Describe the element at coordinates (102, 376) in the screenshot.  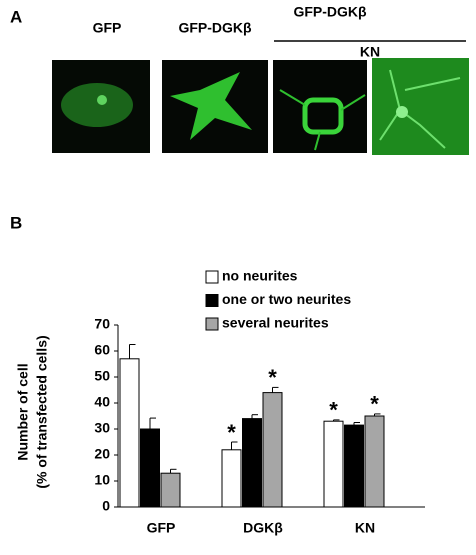
I see `y-tick-label: 50` at that location.